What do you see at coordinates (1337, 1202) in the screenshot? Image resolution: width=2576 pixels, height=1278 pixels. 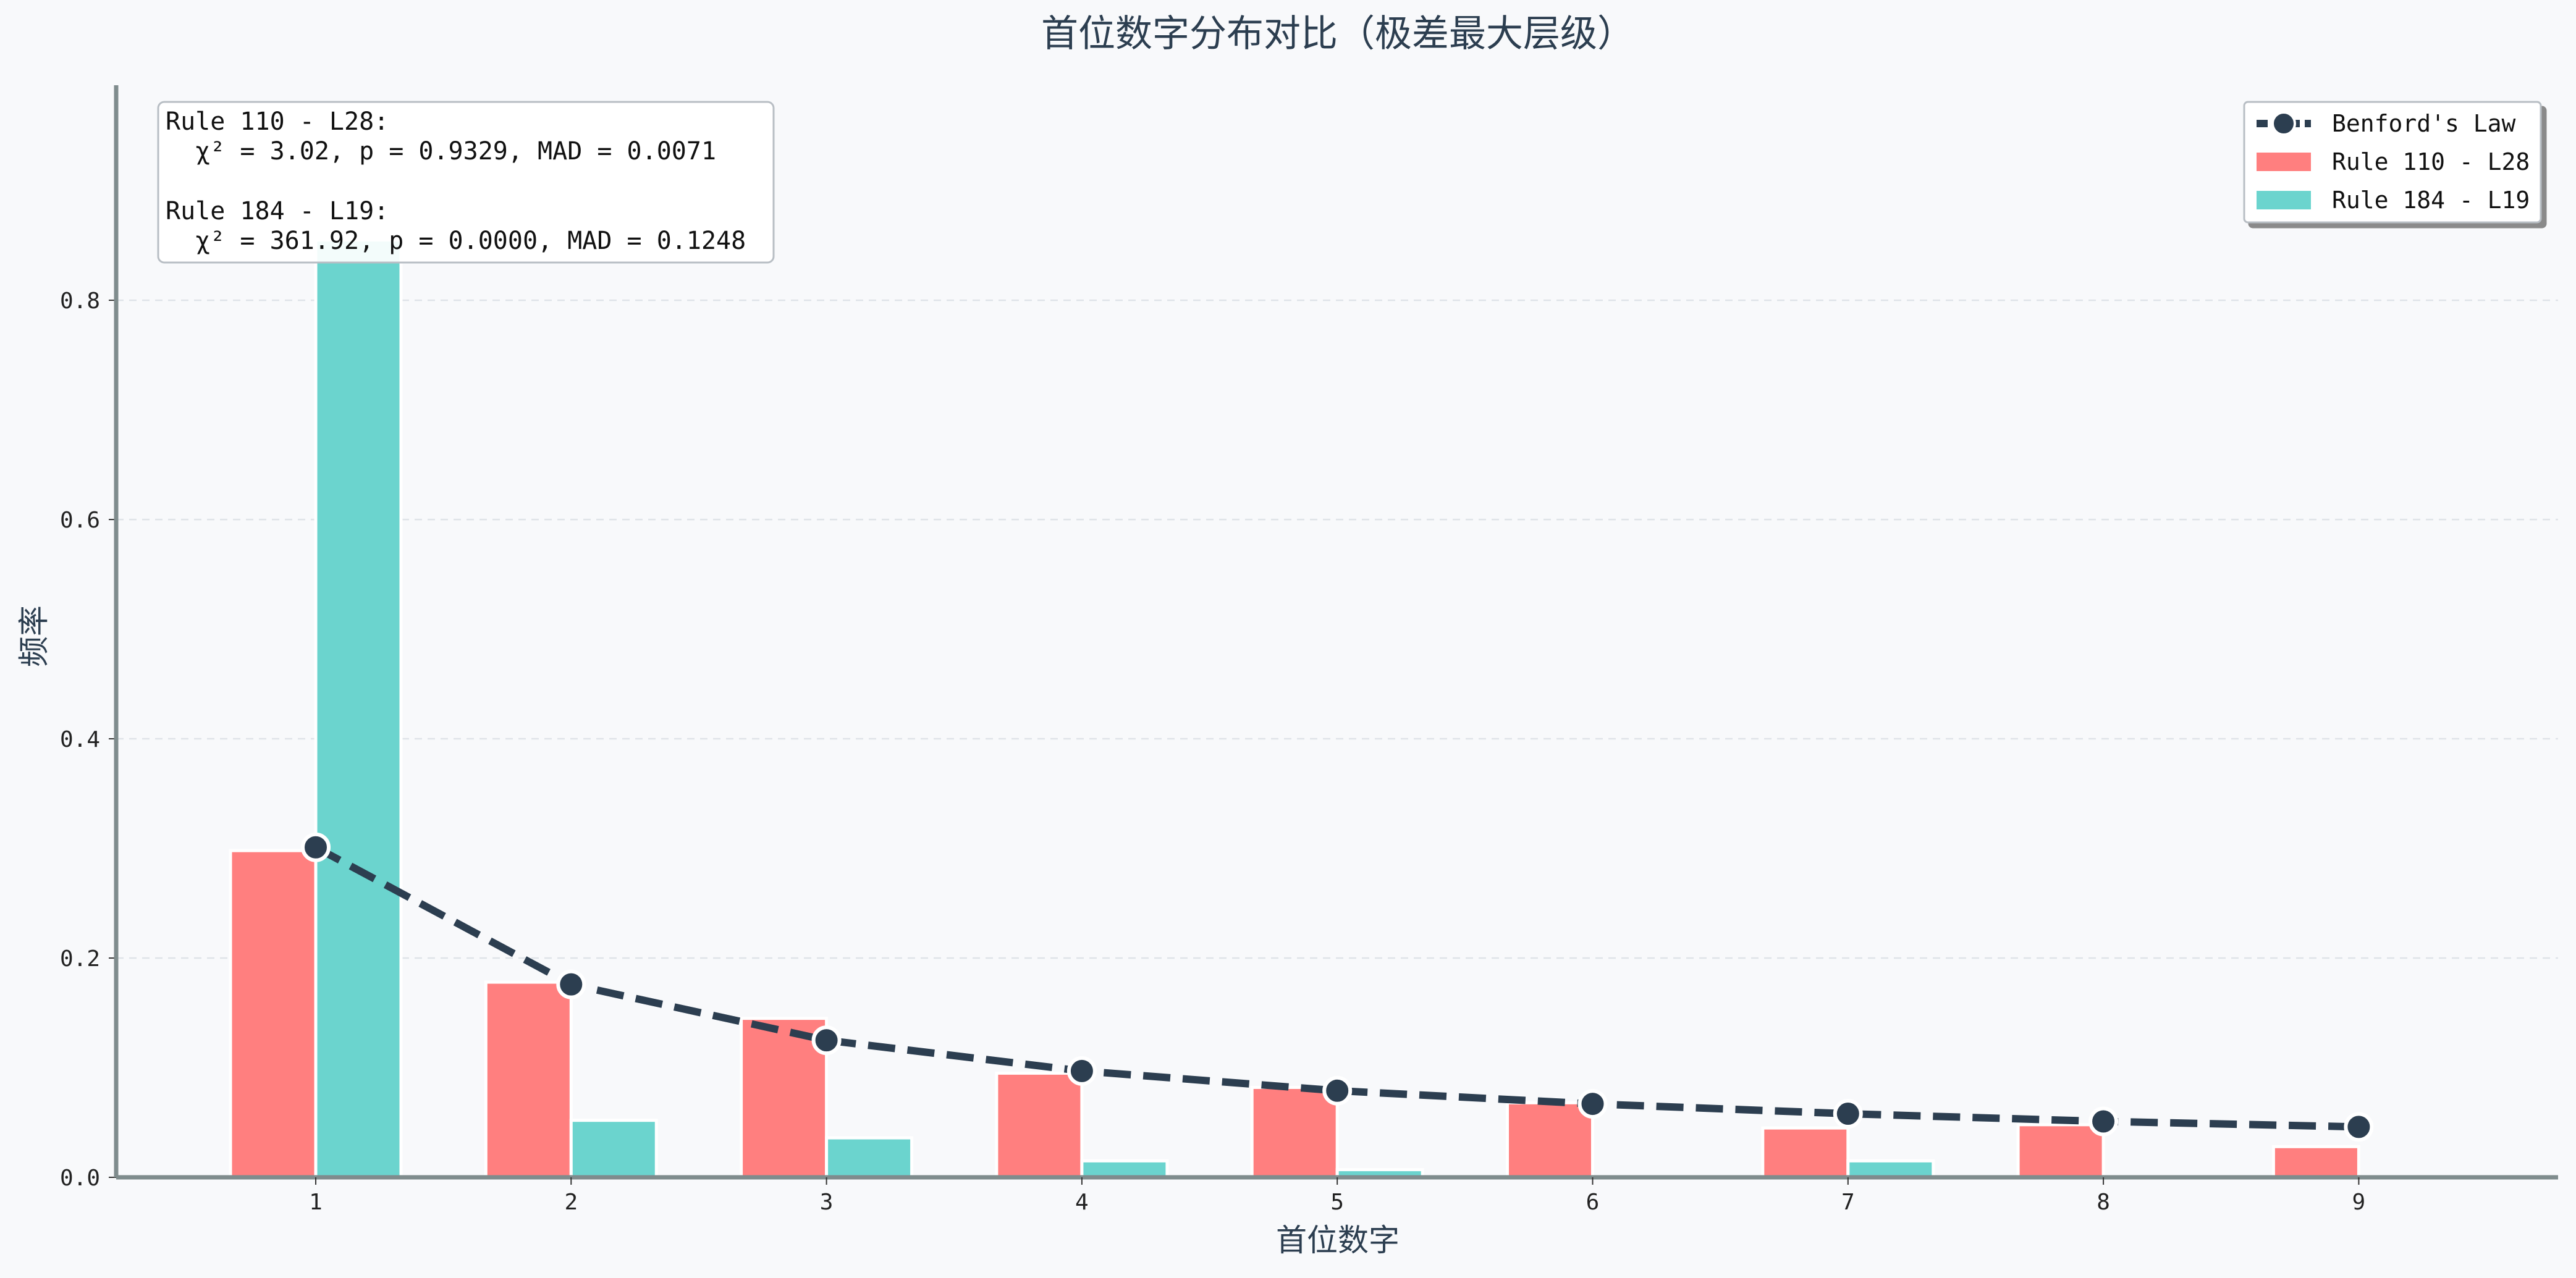 I see `x-tick-label: 5` at bounding box center [1337, 1202].